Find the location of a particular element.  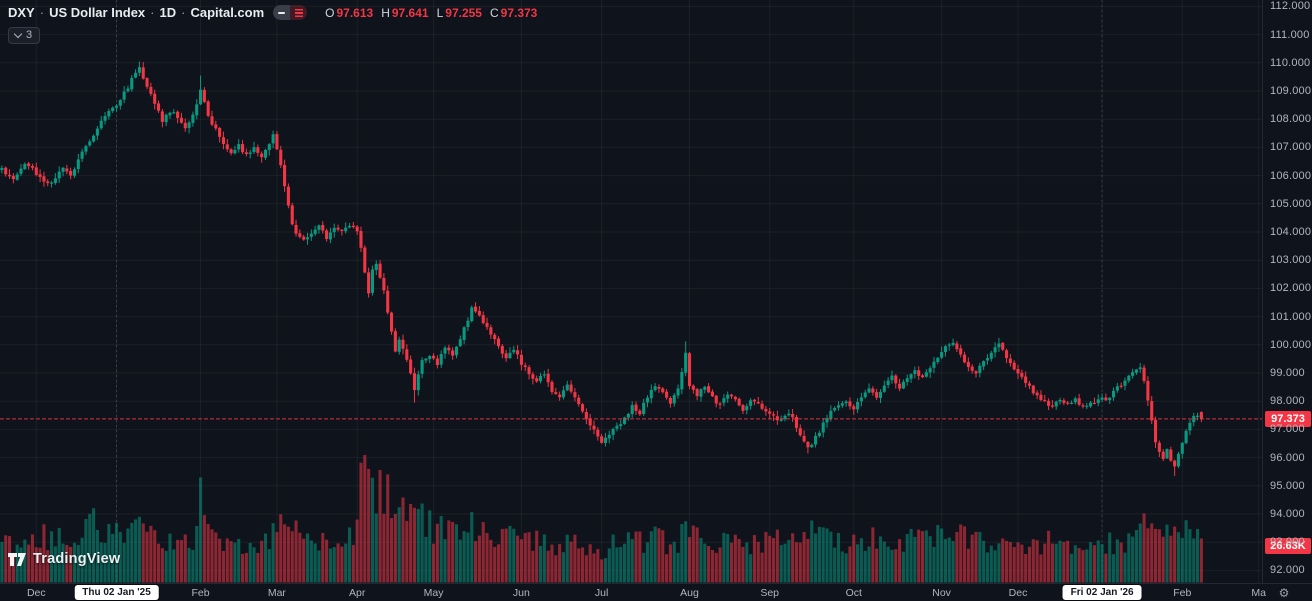

price-axis-label: 102.000 is located at coordinates (1291, 288).